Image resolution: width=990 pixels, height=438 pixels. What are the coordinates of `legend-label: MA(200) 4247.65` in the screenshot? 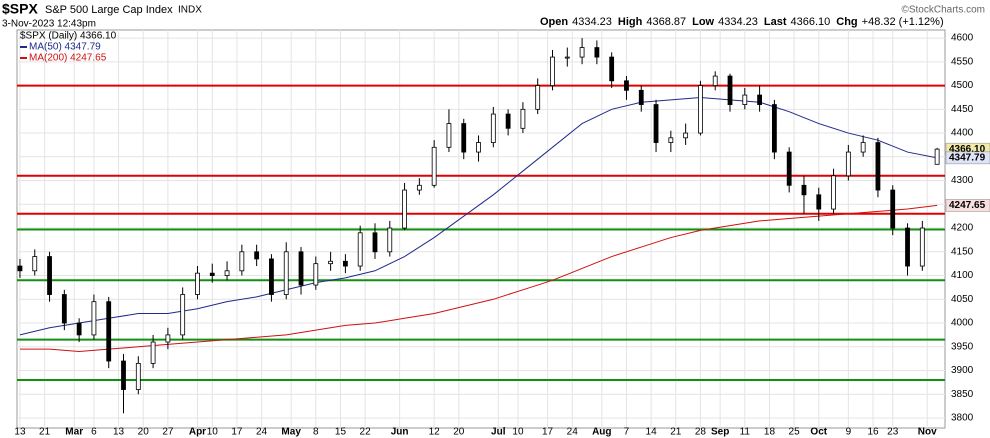 It's located at (68, 58).